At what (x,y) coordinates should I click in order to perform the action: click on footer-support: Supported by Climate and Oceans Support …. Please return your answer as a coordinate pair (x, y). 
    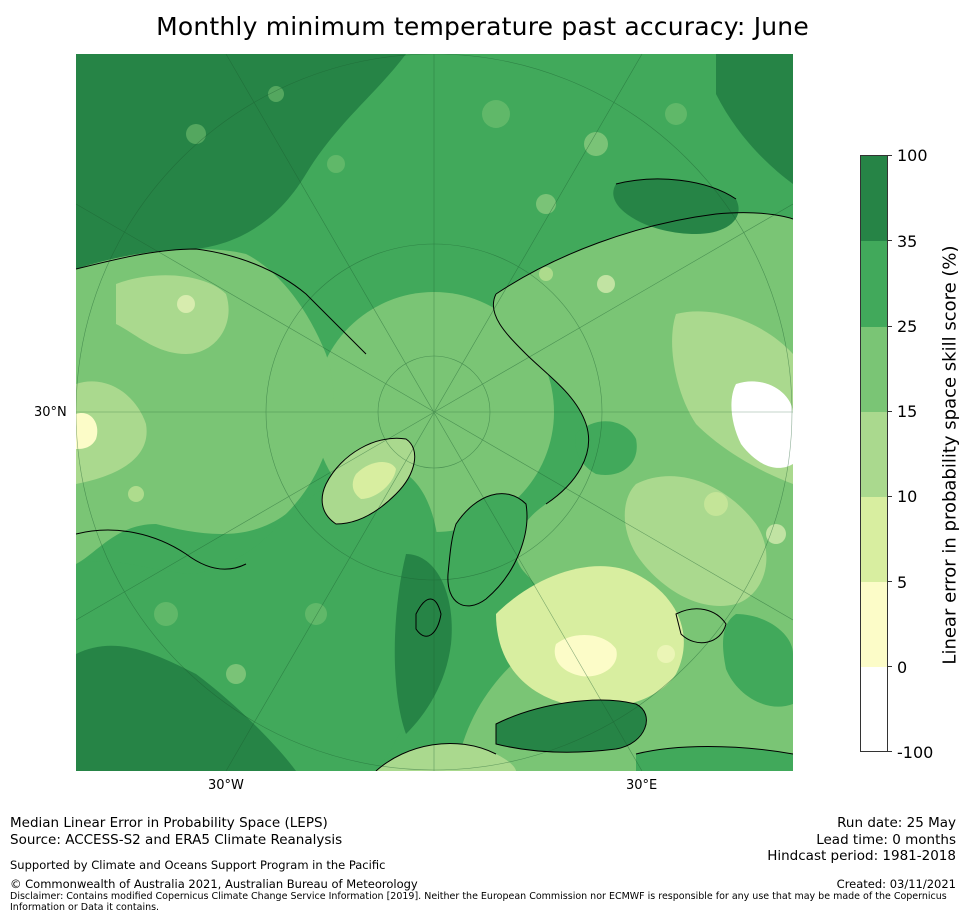
    Looking at the image, I should click on (198, 865).